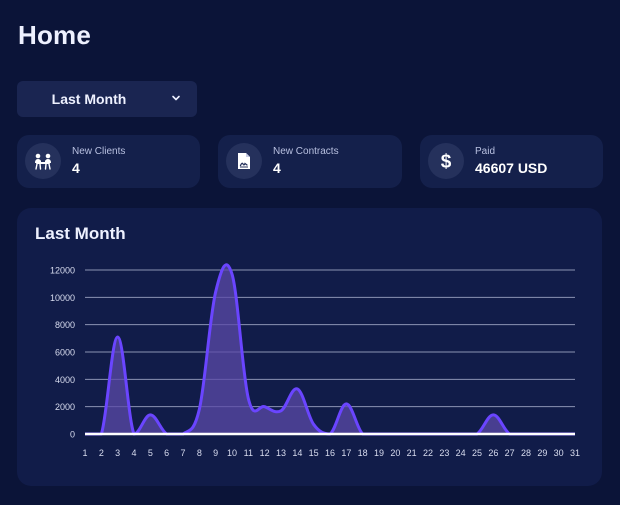  What do you see at coordinates (281, 453) in the screenshot?
I see `x-tick-label: 13` at bounding box center [281, 453].